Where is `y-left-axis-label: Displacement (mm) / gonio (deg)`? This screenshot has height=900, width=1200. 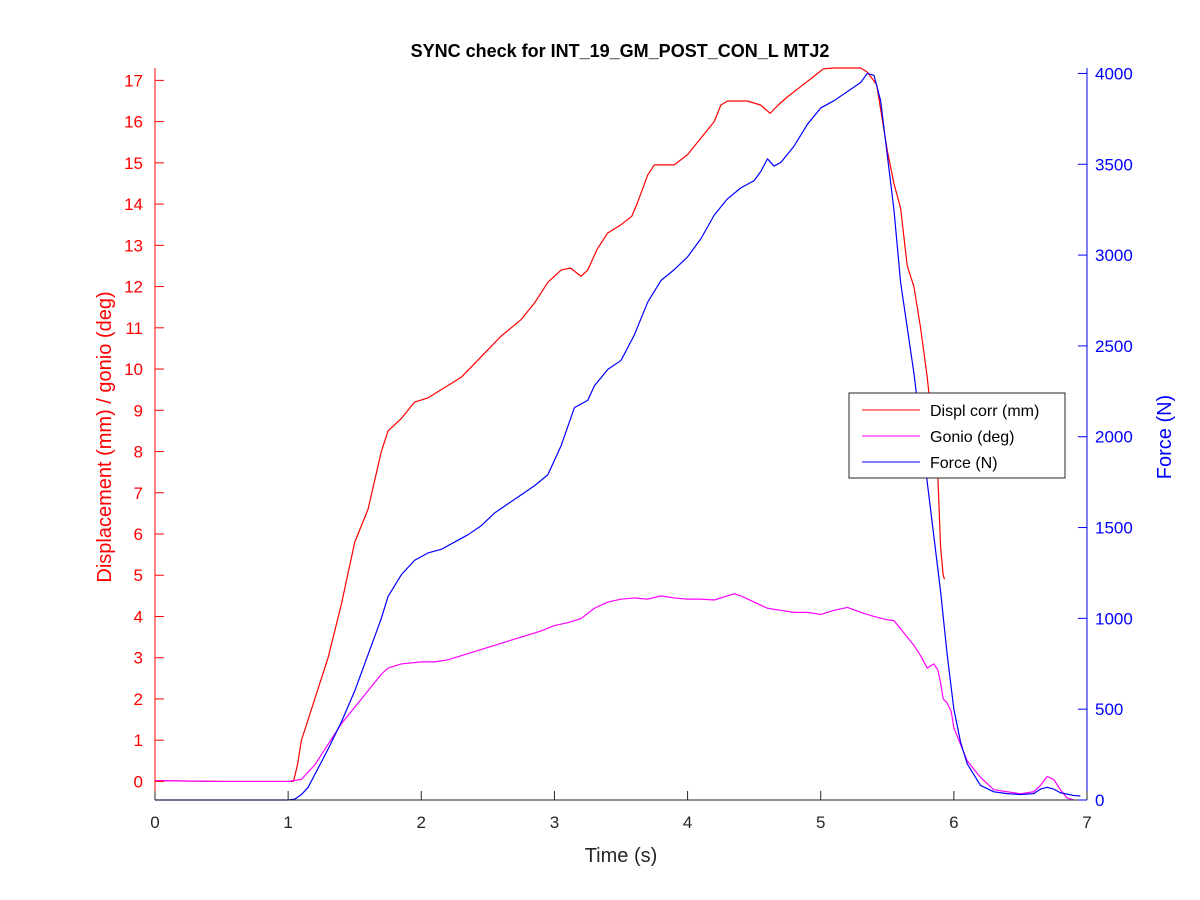 y-left-axis-label: Displacement (mm) / gonio (deg) is located at coordinates (105, 436).